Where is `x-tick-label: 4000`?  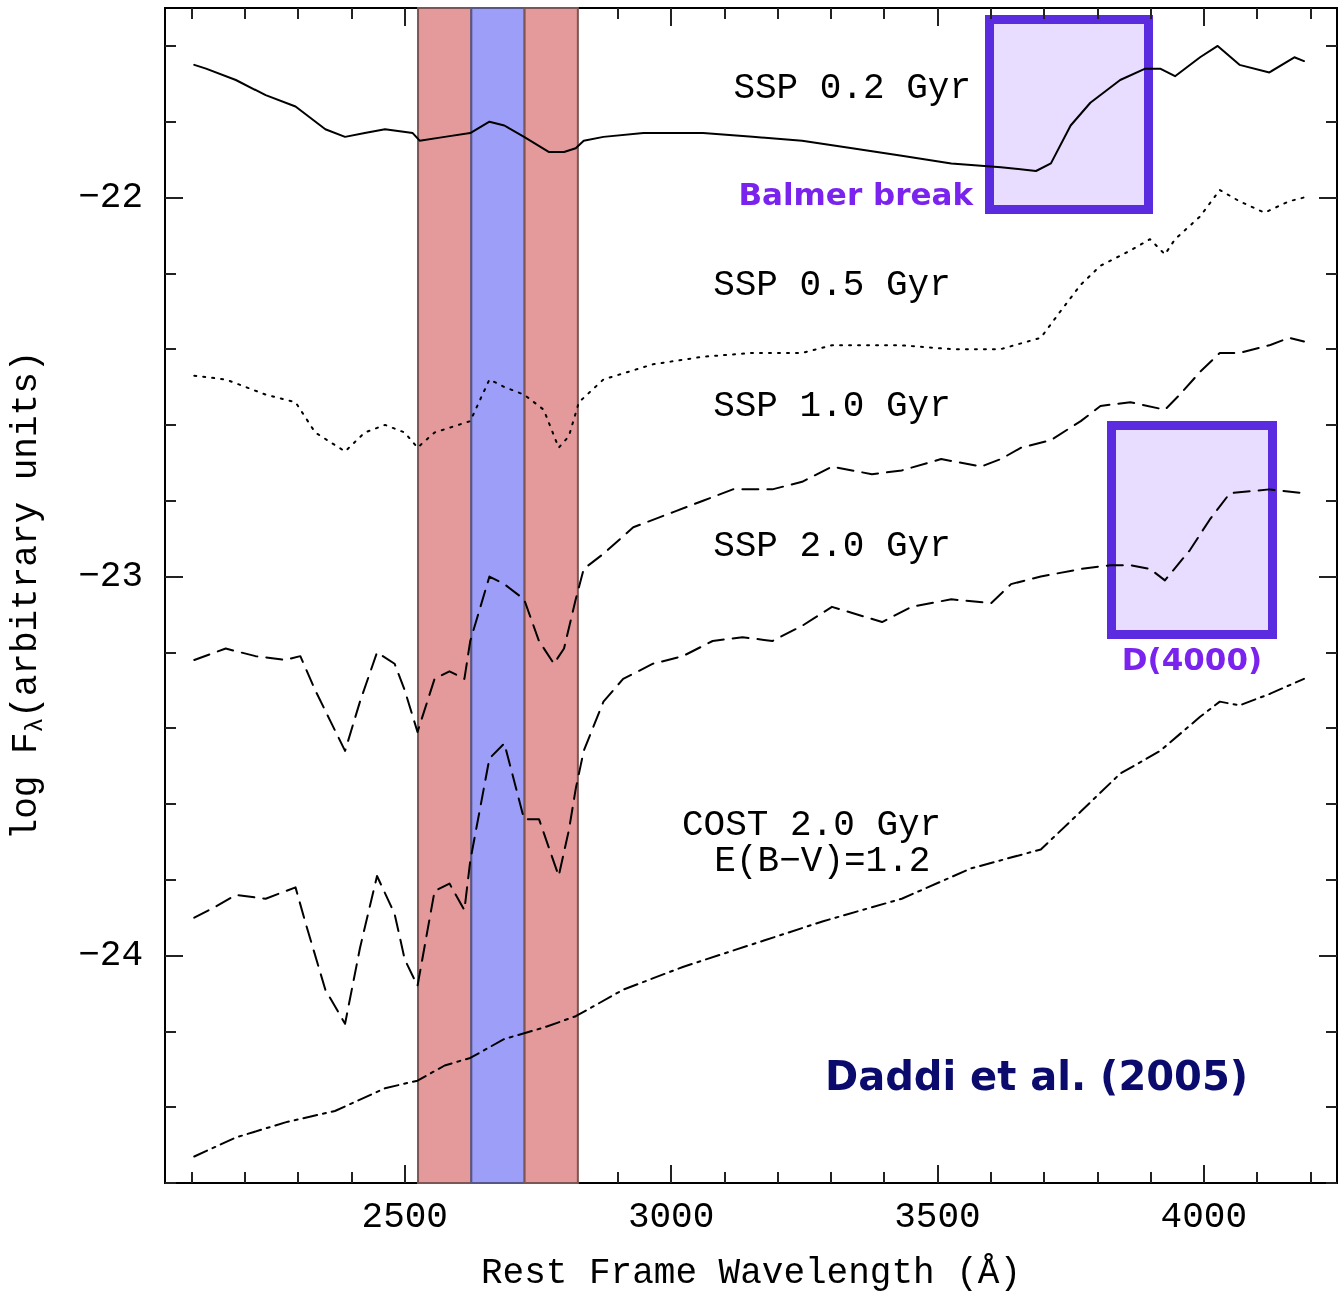
x-tick-label: 4000 is located at coordinates (1204, 1217).